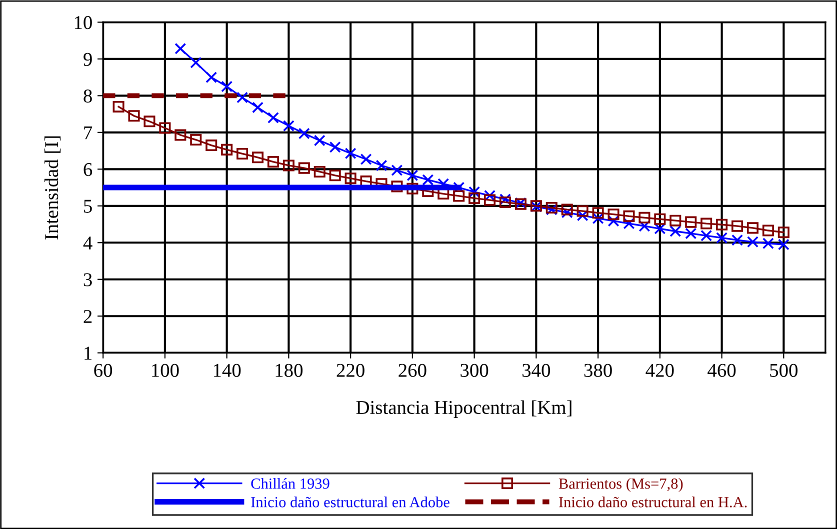 This screenshot has width=838, height=529. I want to click on y-tick-label: 1, so click(88, 353).